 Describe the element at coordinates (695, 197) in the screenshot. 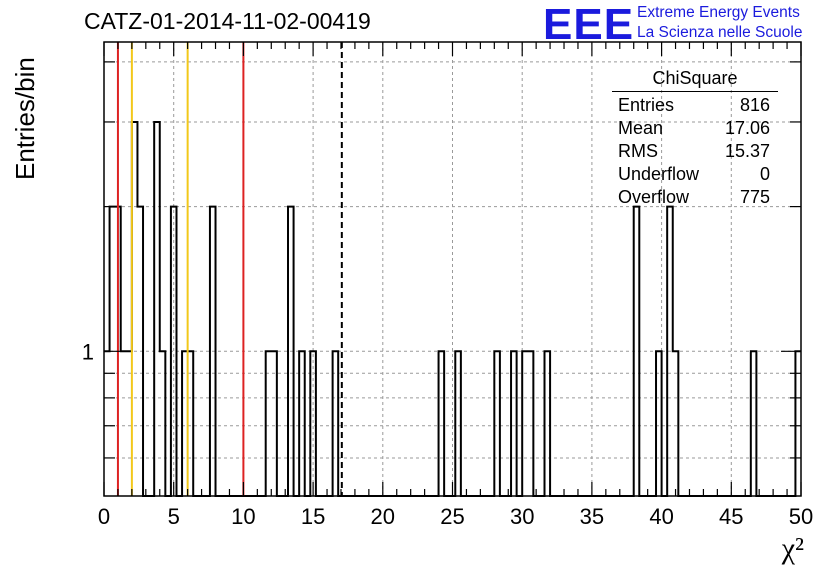

I see `stats-row-overflow: Overflow 775` at that location.